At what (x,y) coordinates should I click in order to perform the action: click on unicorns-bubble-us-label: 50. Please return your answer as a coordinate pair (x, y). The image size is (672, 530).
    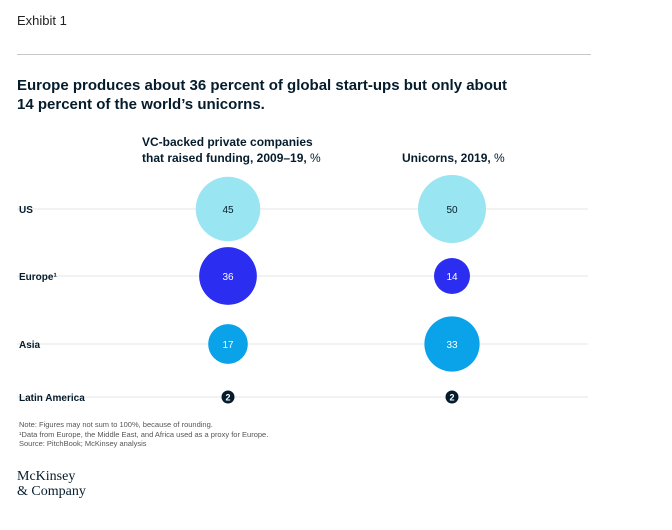
    Looking at the image, I should click on (452, 210).